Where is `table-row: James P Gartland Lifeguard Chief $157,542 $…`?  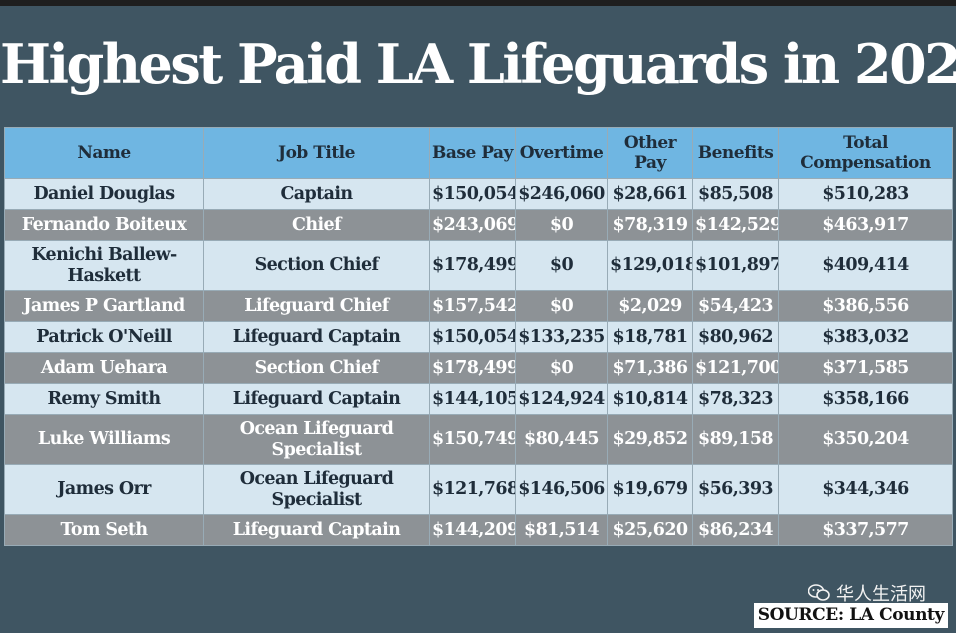
table-row: James P Gartland Lifeguard Chief $157,542 $… is located at coordinates (478, 306).